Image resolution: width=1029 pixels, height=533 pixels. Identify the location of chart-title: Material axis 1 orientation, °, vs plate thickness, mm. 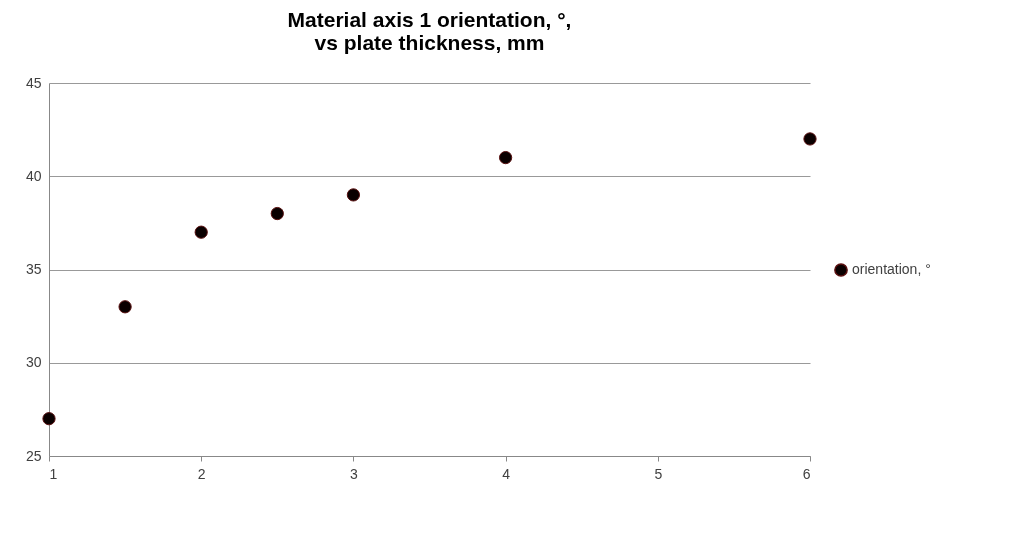
(429, 31).